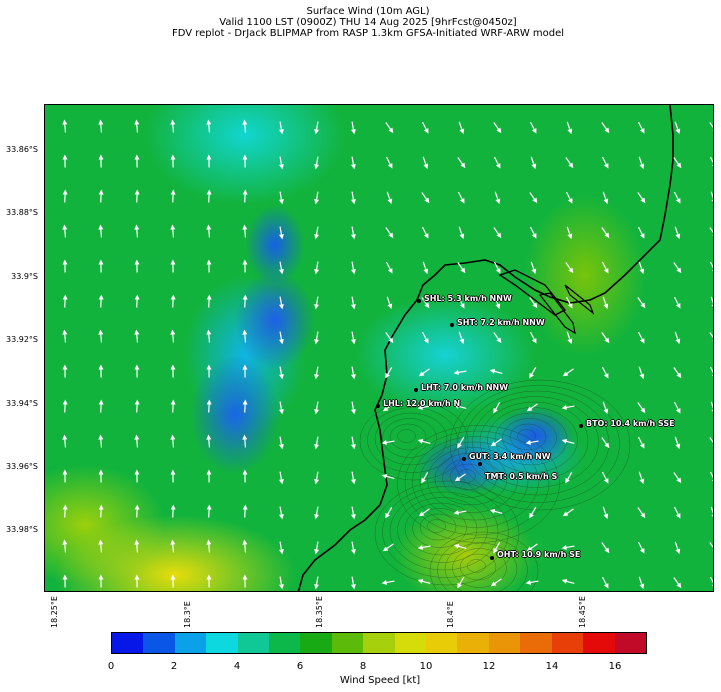 This screenshot has height=692, width=721. I want to click on site-label-lhl: LHL: 12.0 km/h N, so click(422, 403).